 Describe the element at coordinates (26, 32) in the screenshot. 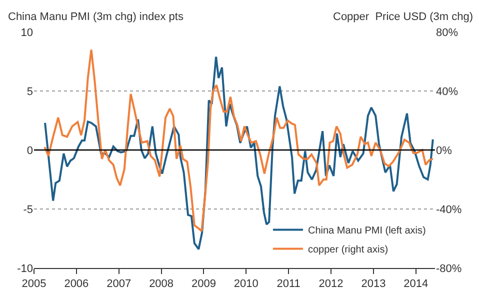

I see `y-tick-label: 10` at that location.